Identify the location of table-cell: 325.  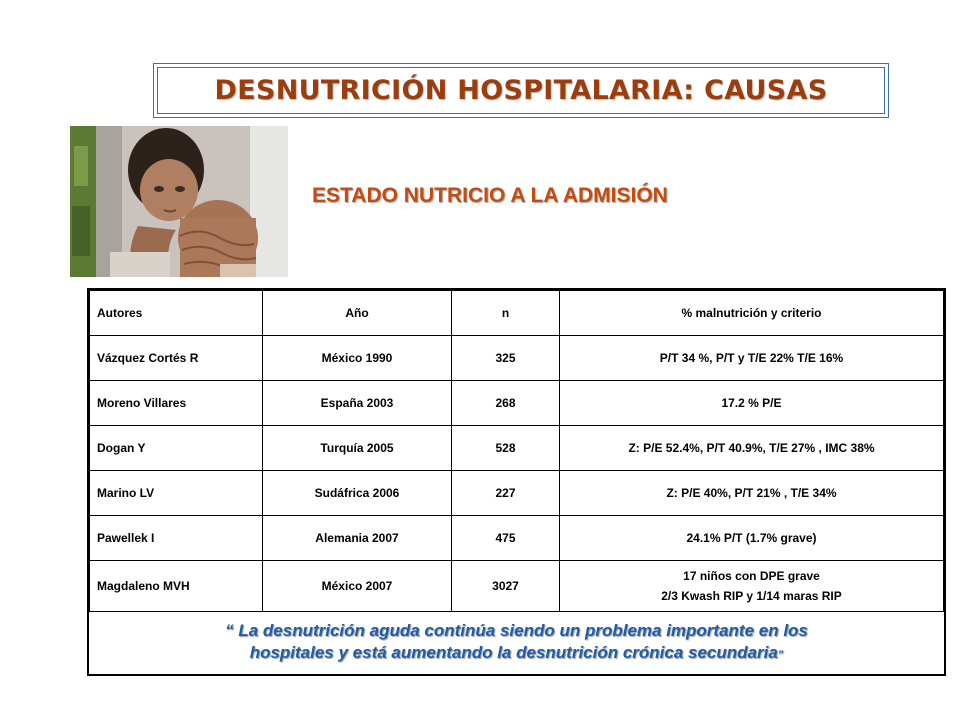
(505, 358).